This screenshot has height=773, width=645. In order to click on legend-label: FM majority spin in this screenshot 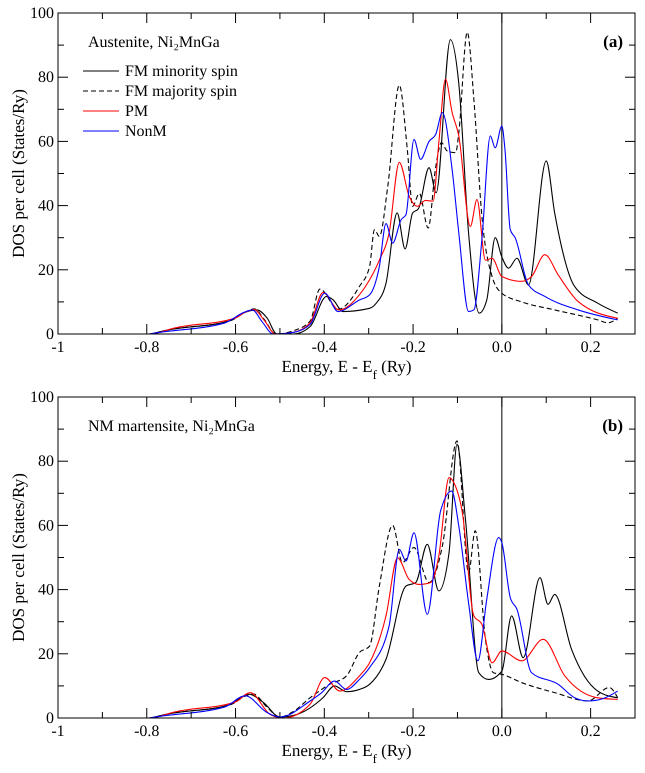, I will do `click(181, 91)`.